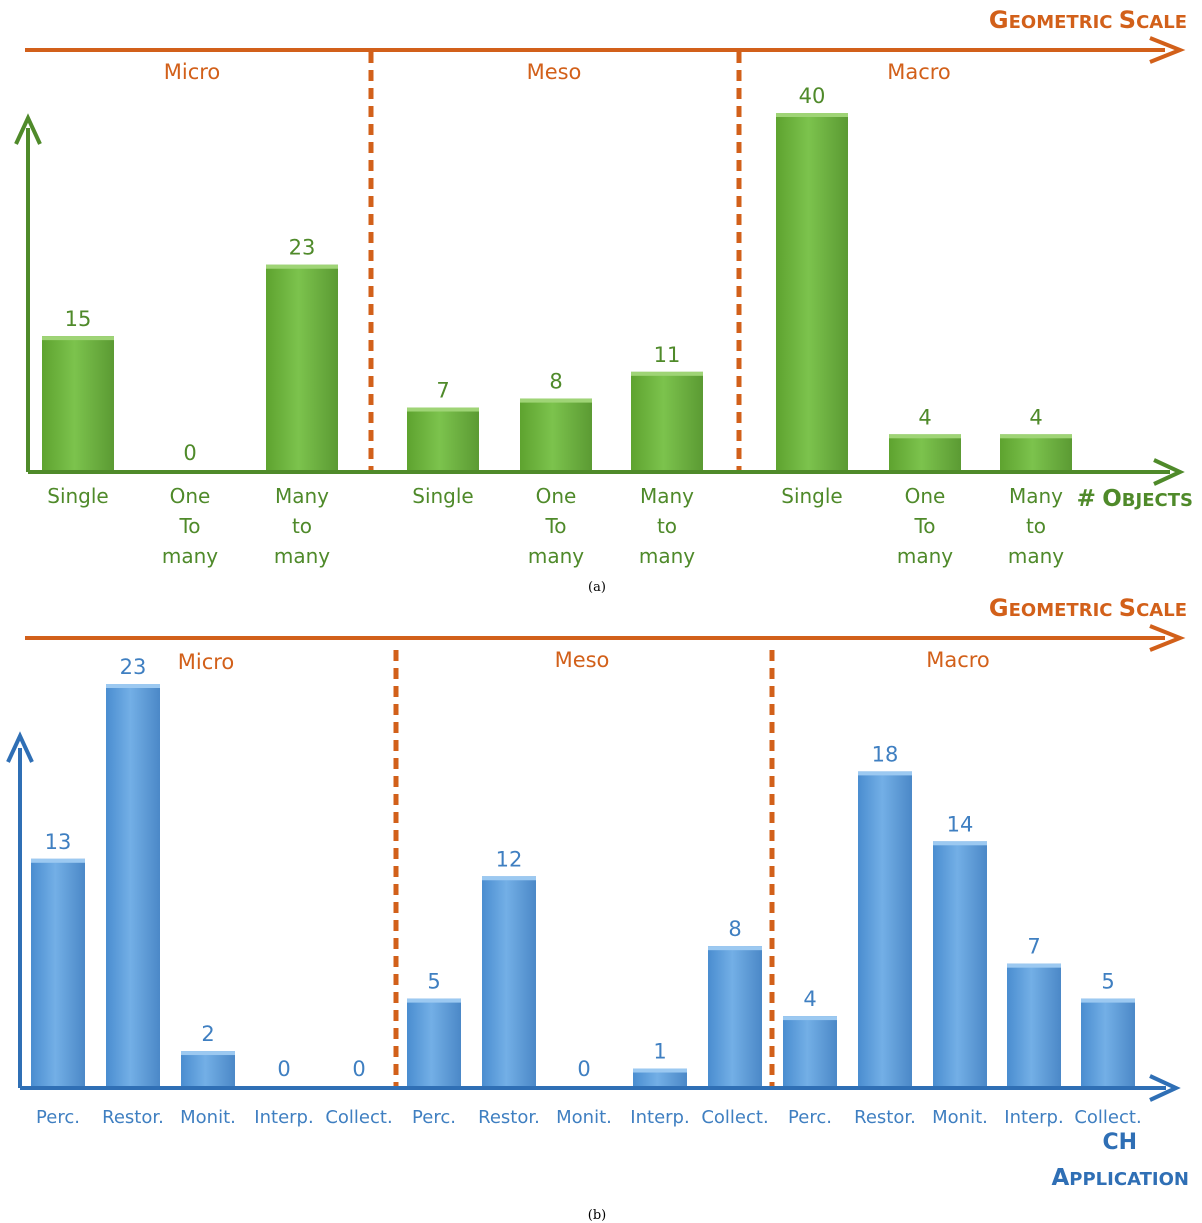 The height and width of the screenshot is (1223, 1202). What do you see at coordinates (1088, 608) in the screenshot?
I see `geometric-scale-label-b: GEOMETRIC SCALE` at bounding box center [1088, 608].